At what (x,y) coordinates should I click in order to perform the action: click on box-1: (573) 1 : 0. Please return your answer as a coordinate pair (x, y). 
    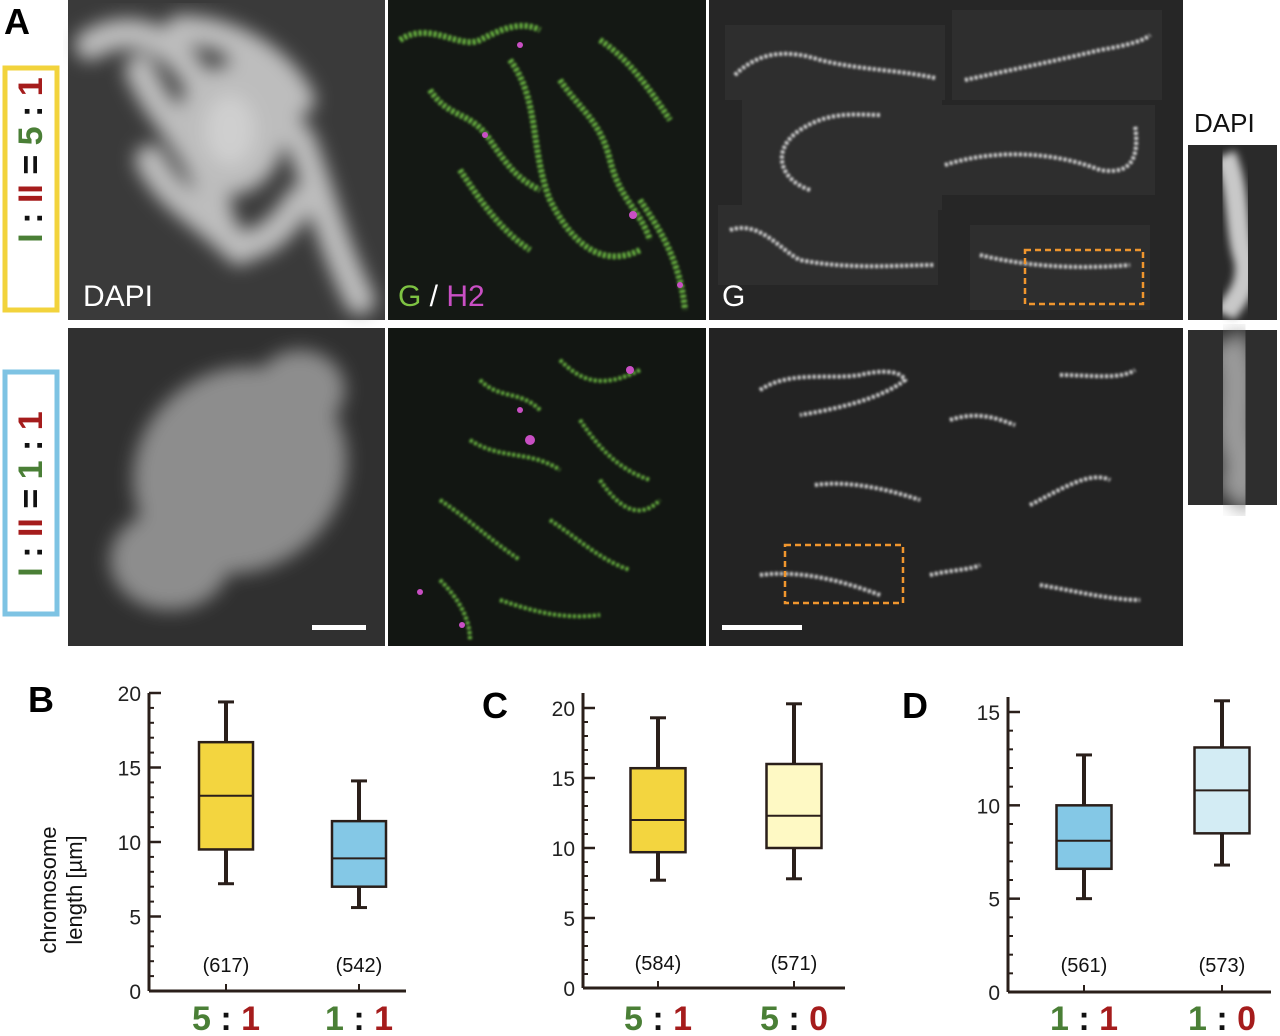
    Looking at the image, I should click on (1222, 867).